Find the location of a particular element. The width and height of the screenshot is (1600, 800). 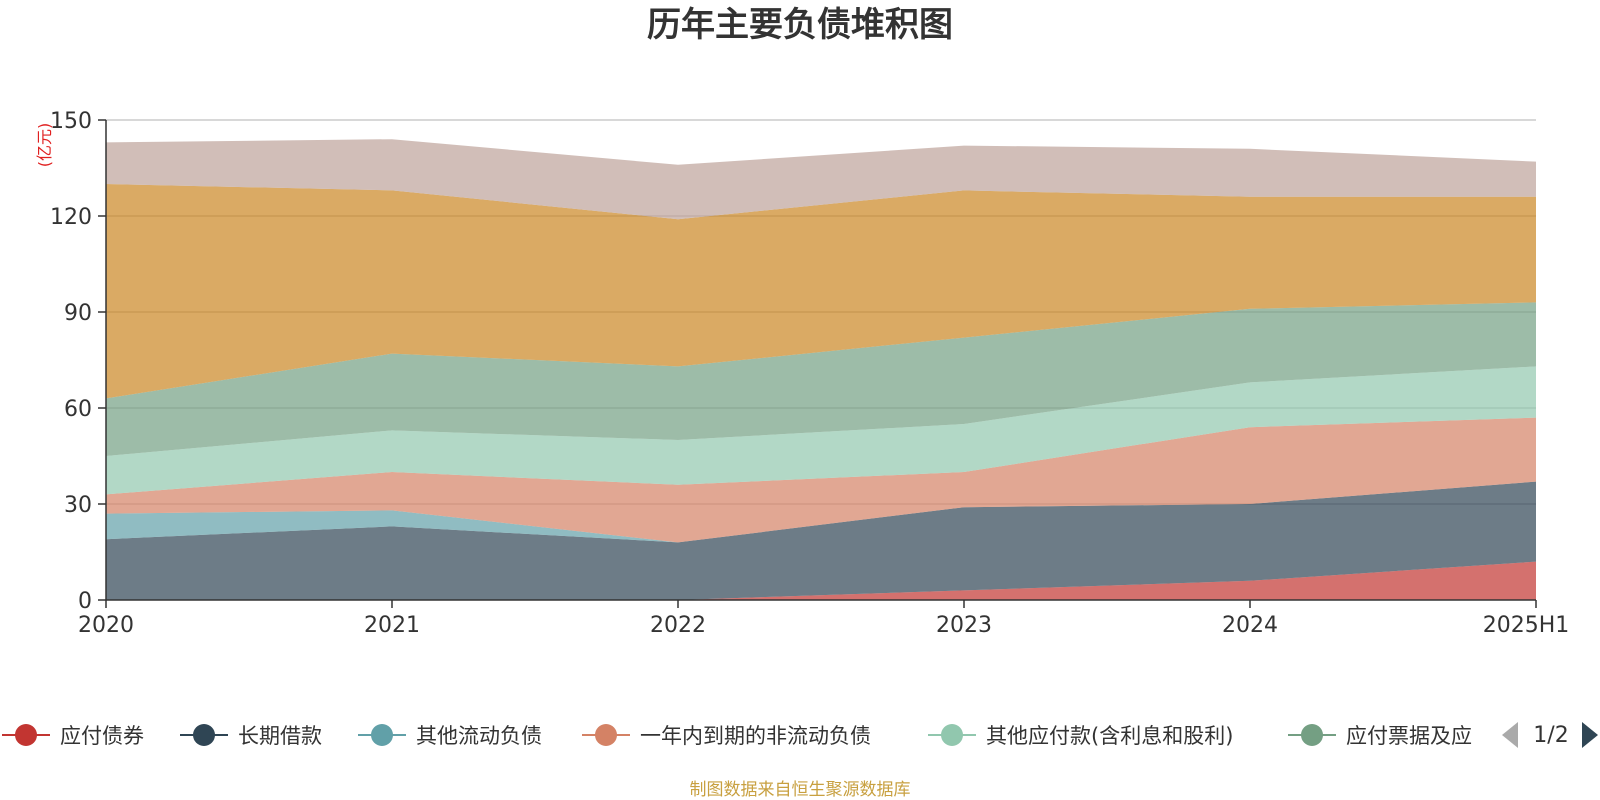

legend-pager: 1/2 is located at coordinates (1550, 735).